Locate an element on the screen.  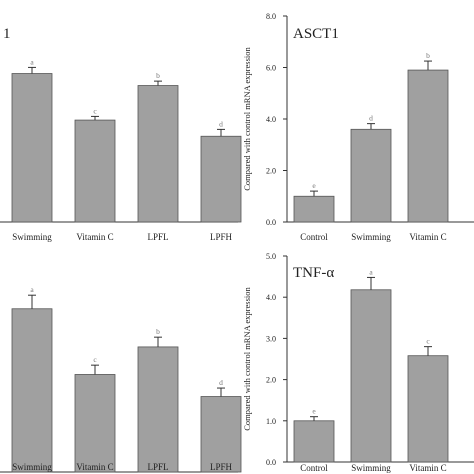
panel-title: ASCT1 is located at coordinates (316, 34).